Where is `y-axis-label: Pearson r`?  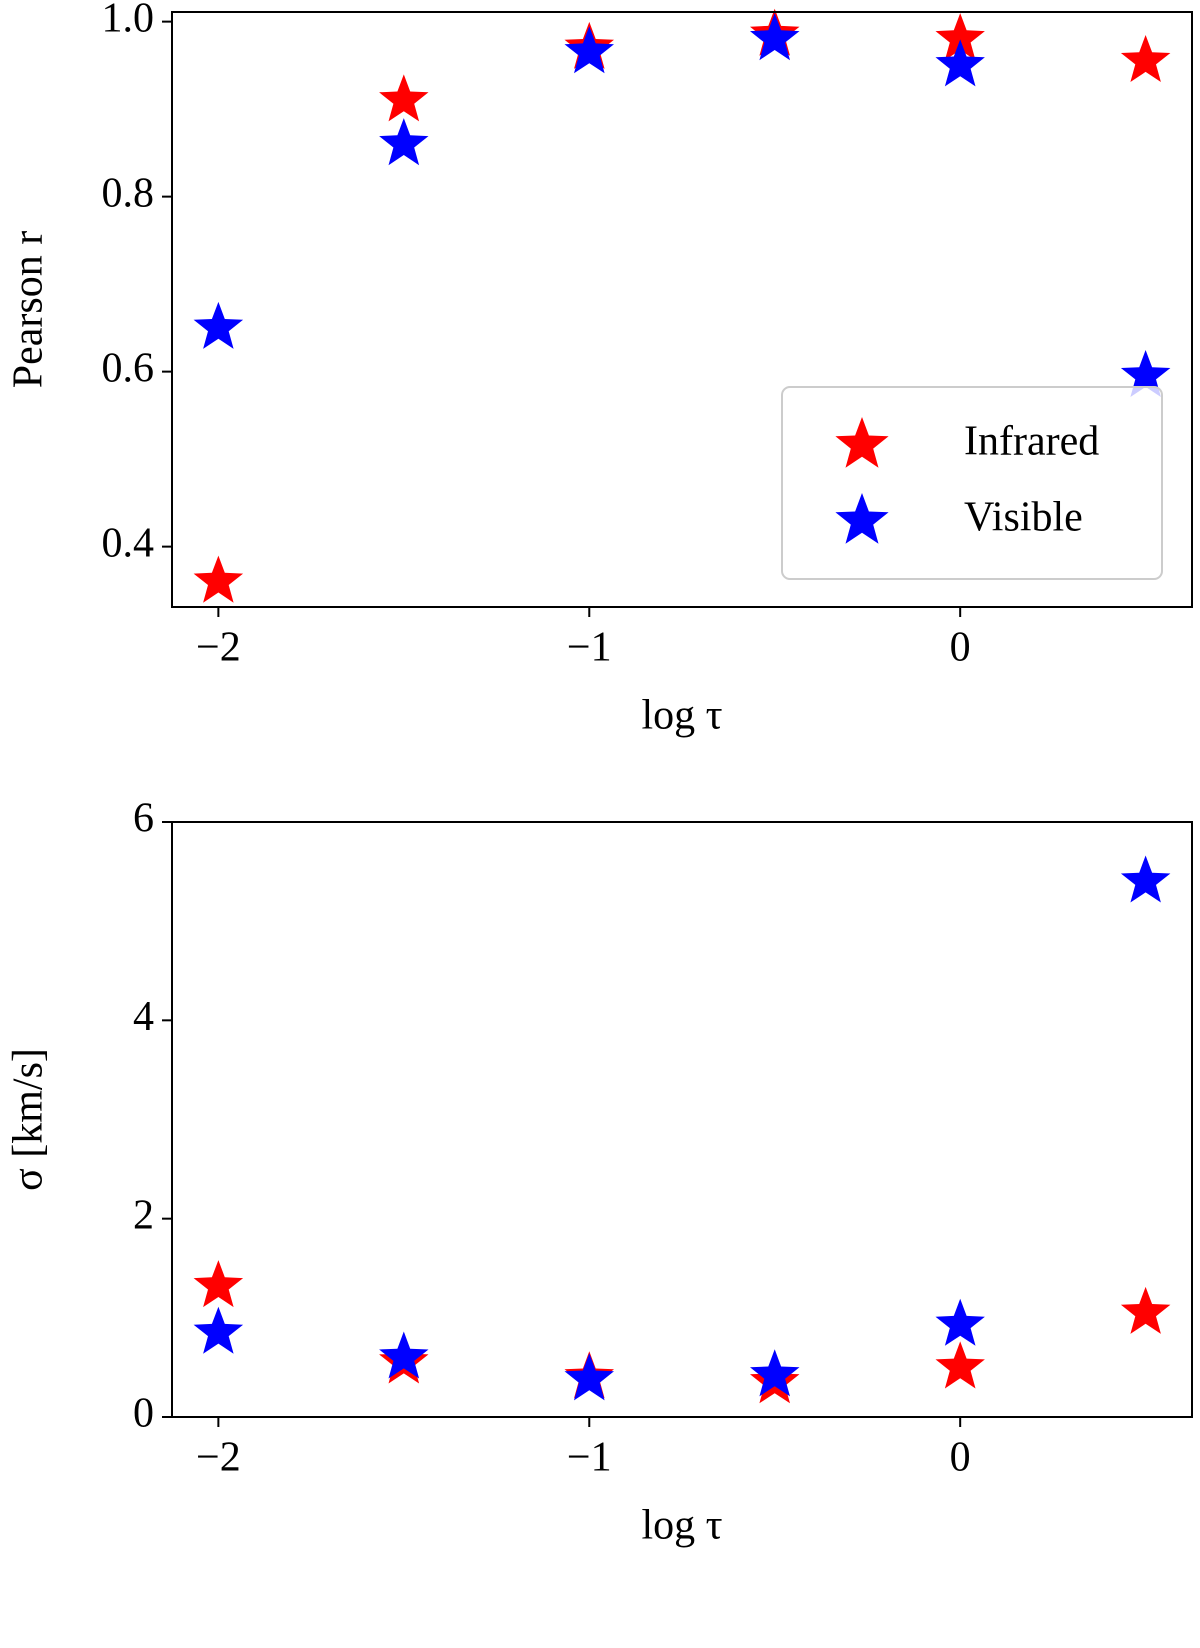
y-axis-label: Pearson r is located at coordinates (29, 309).